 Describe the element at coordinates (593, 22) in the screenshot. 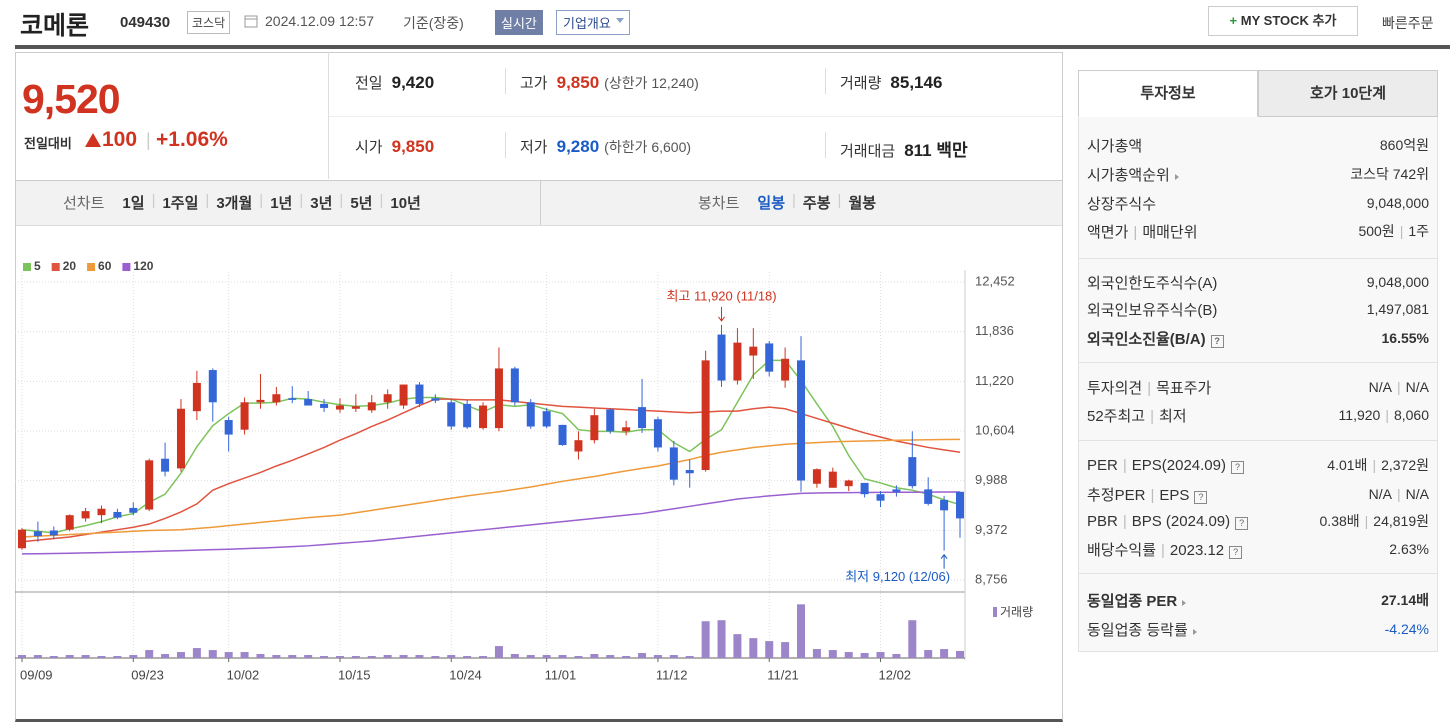

I see `company-info-button: 기업개요` at that location.